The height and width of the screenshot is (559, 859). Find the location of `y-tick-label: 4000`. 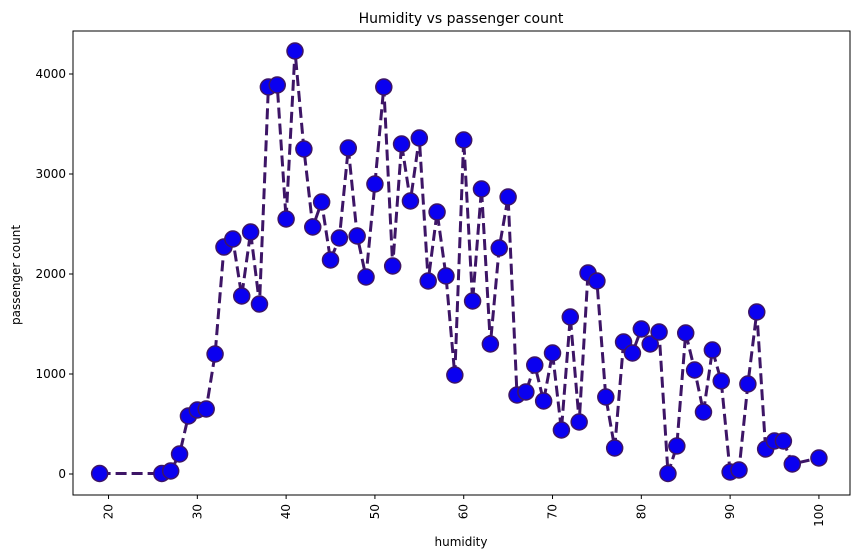

y-tick-label: 4000 is located at coordinates (50, 74).